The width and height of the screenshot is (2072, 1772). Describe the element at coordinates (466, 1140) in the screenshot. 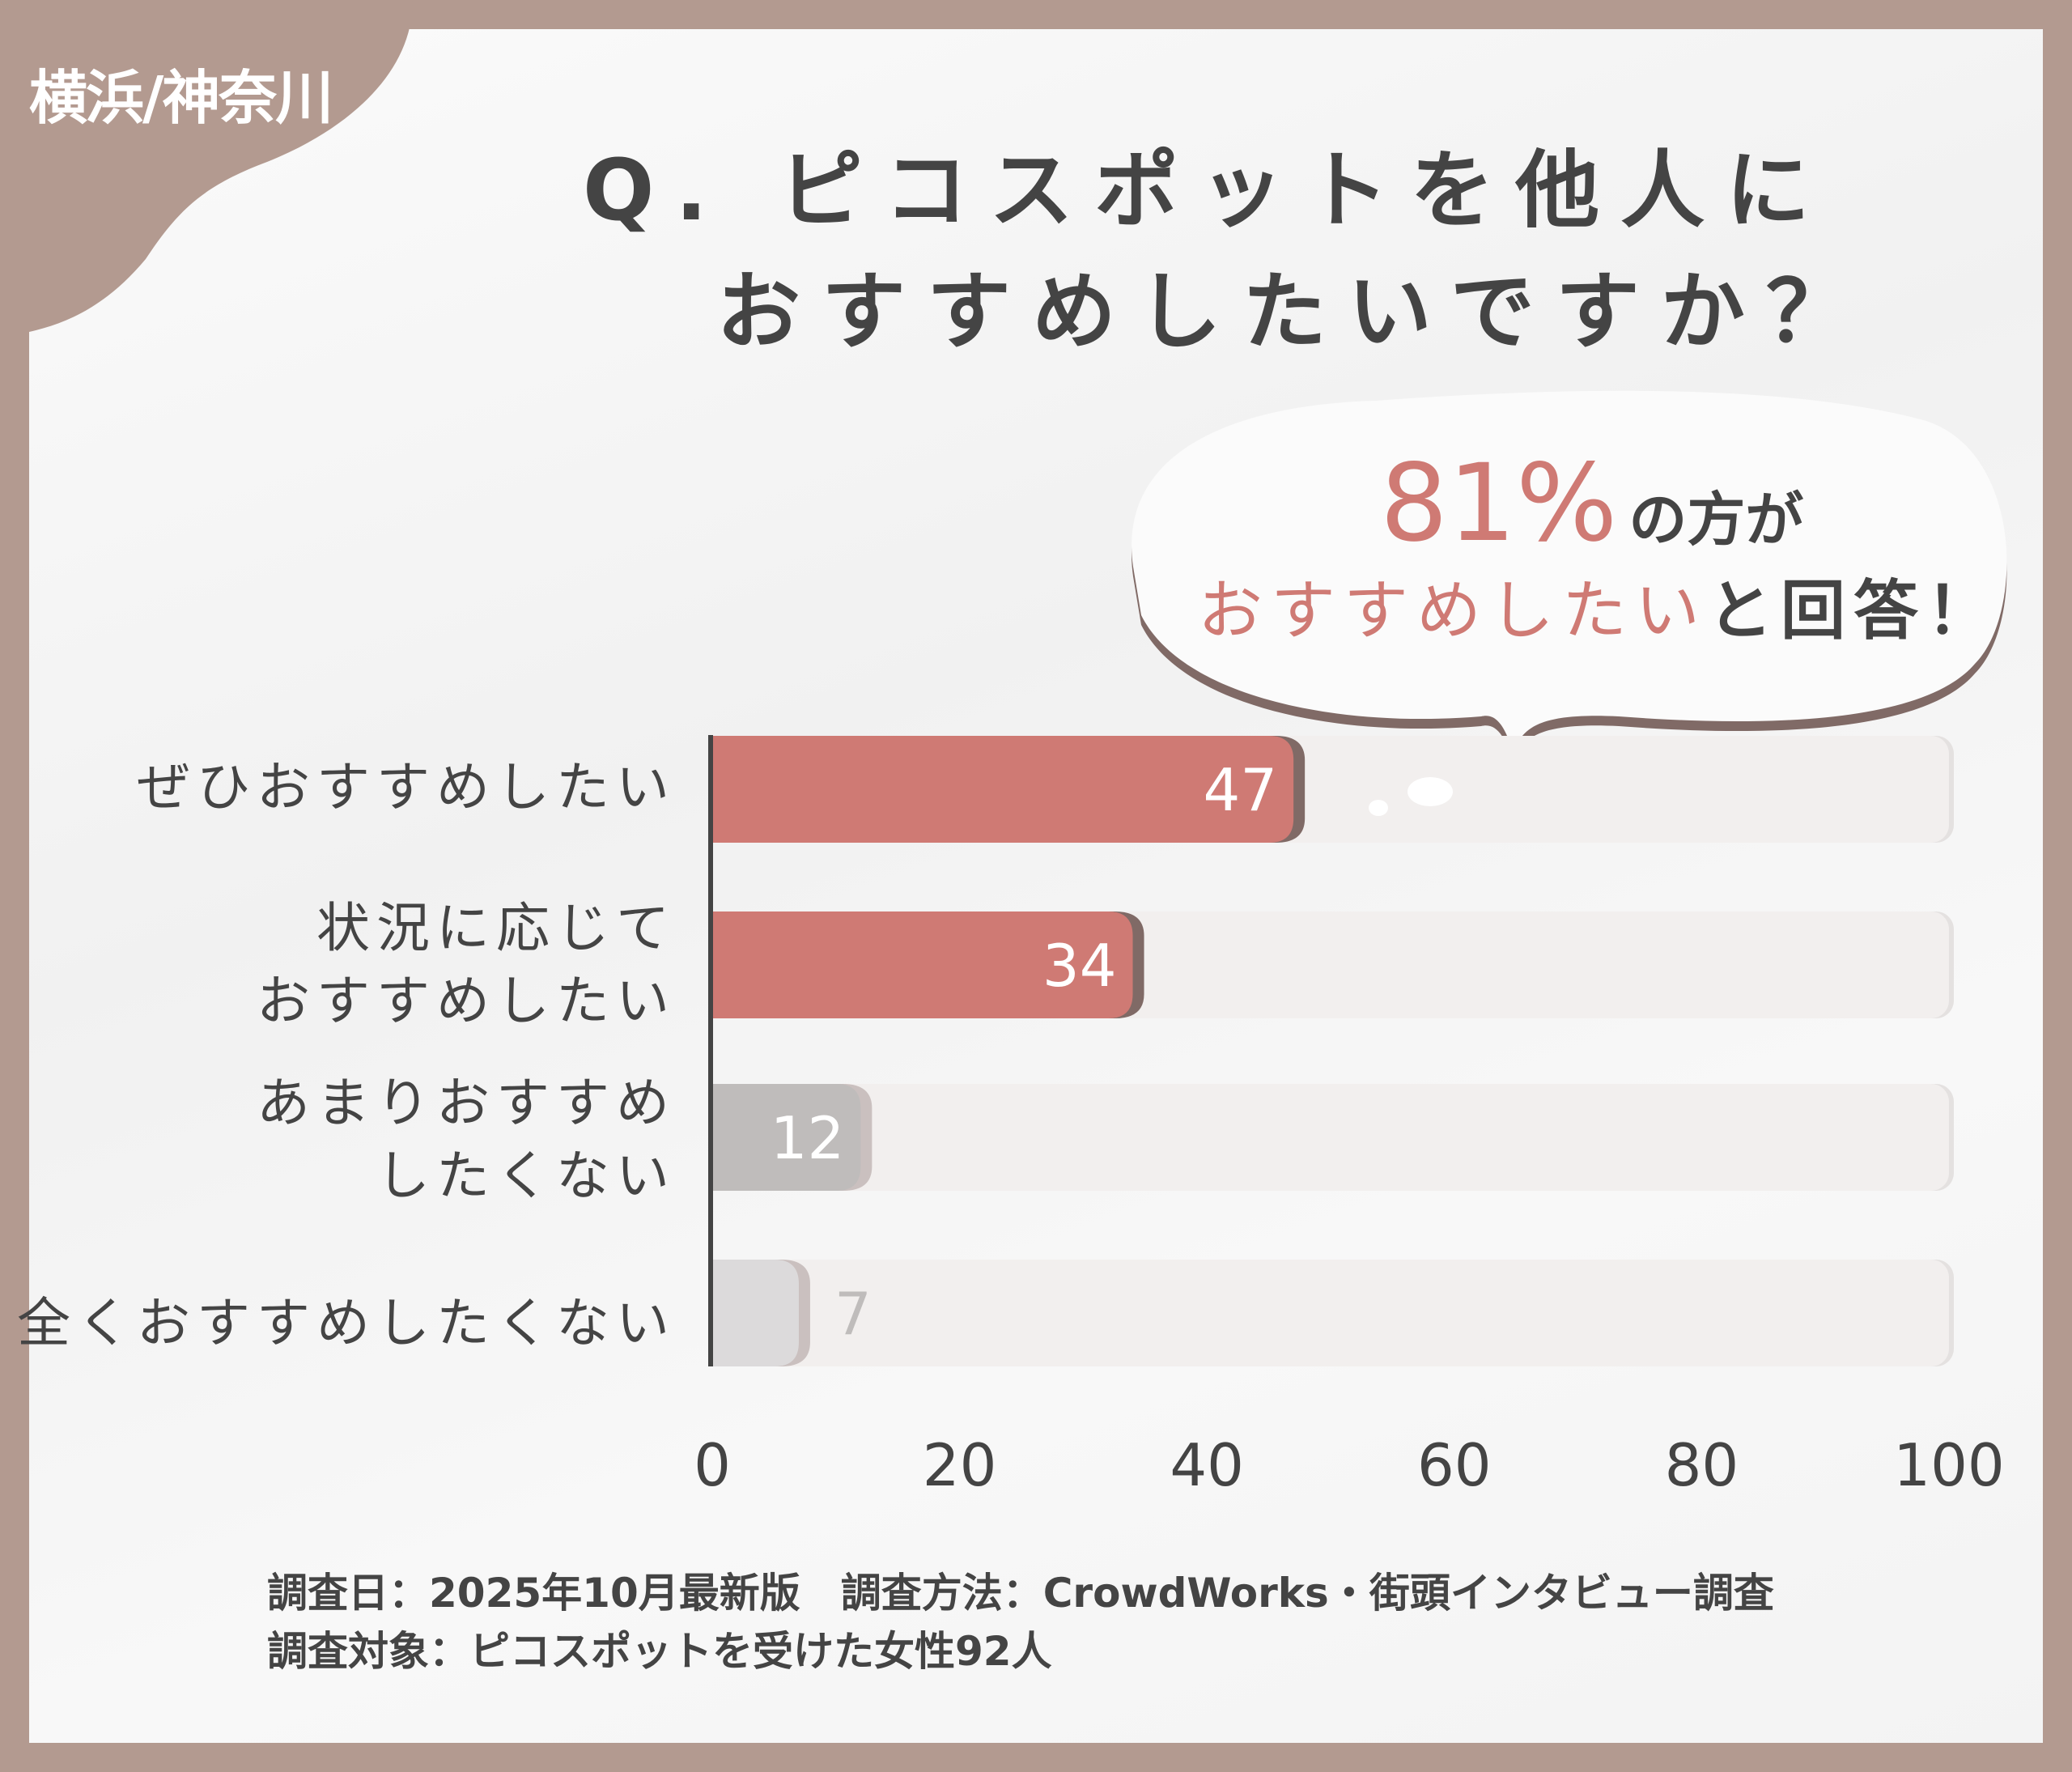

I see `category-label: あまりおすすめ したくない` at that location.